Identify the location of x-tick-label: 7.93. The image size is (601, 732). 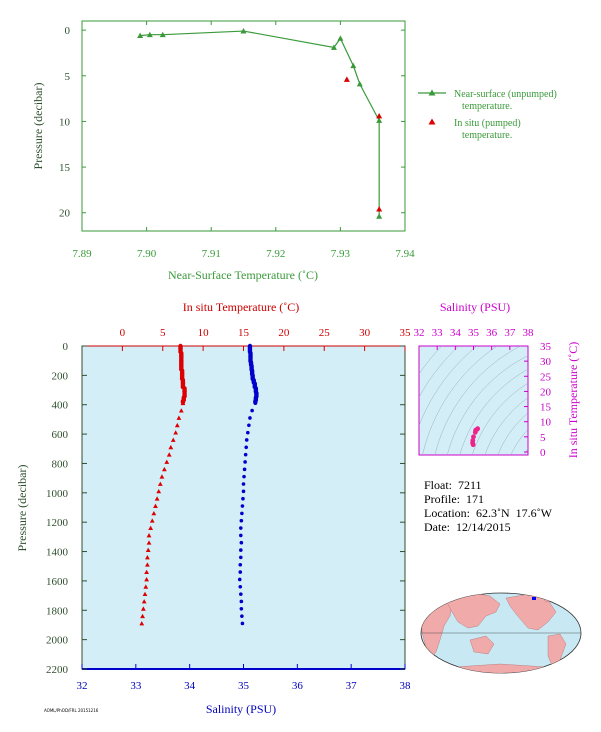
(341, 254).